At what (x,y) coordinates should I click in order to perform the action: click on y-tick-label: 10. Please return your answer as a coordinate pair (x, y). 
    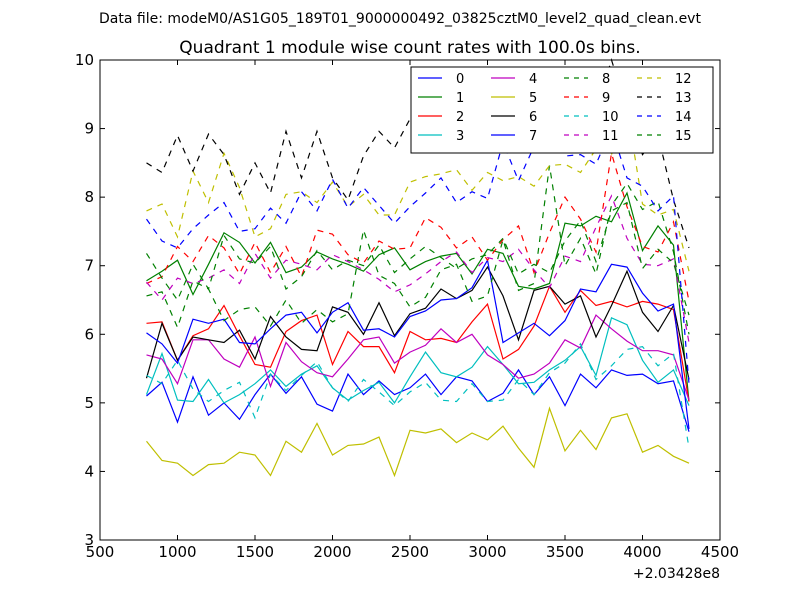
    Looking at the image, I should click on (84, 60).